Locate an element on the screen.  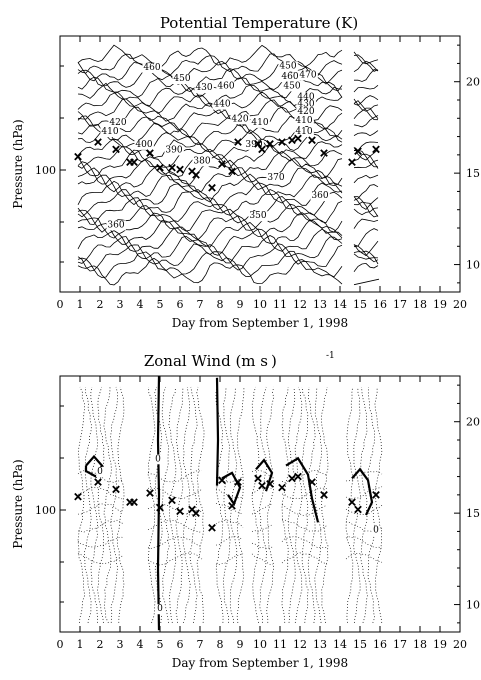
contour-labels: 0 0 0 0 is located at coordinates (238, 534).